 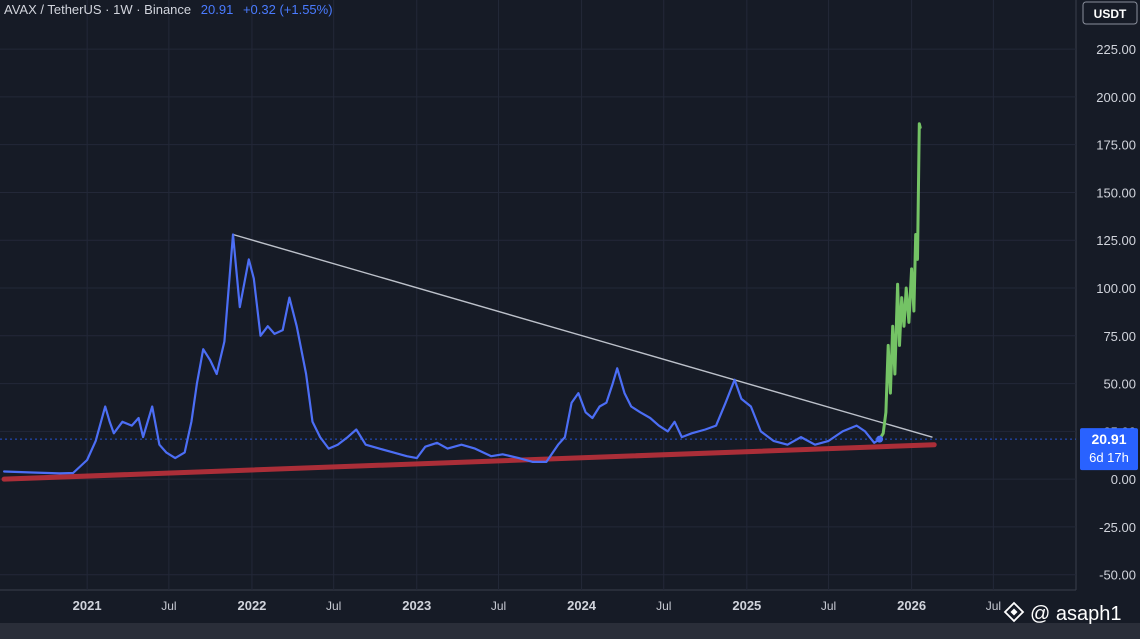 I want to click on bottom-band, so click(x=570, y=631).